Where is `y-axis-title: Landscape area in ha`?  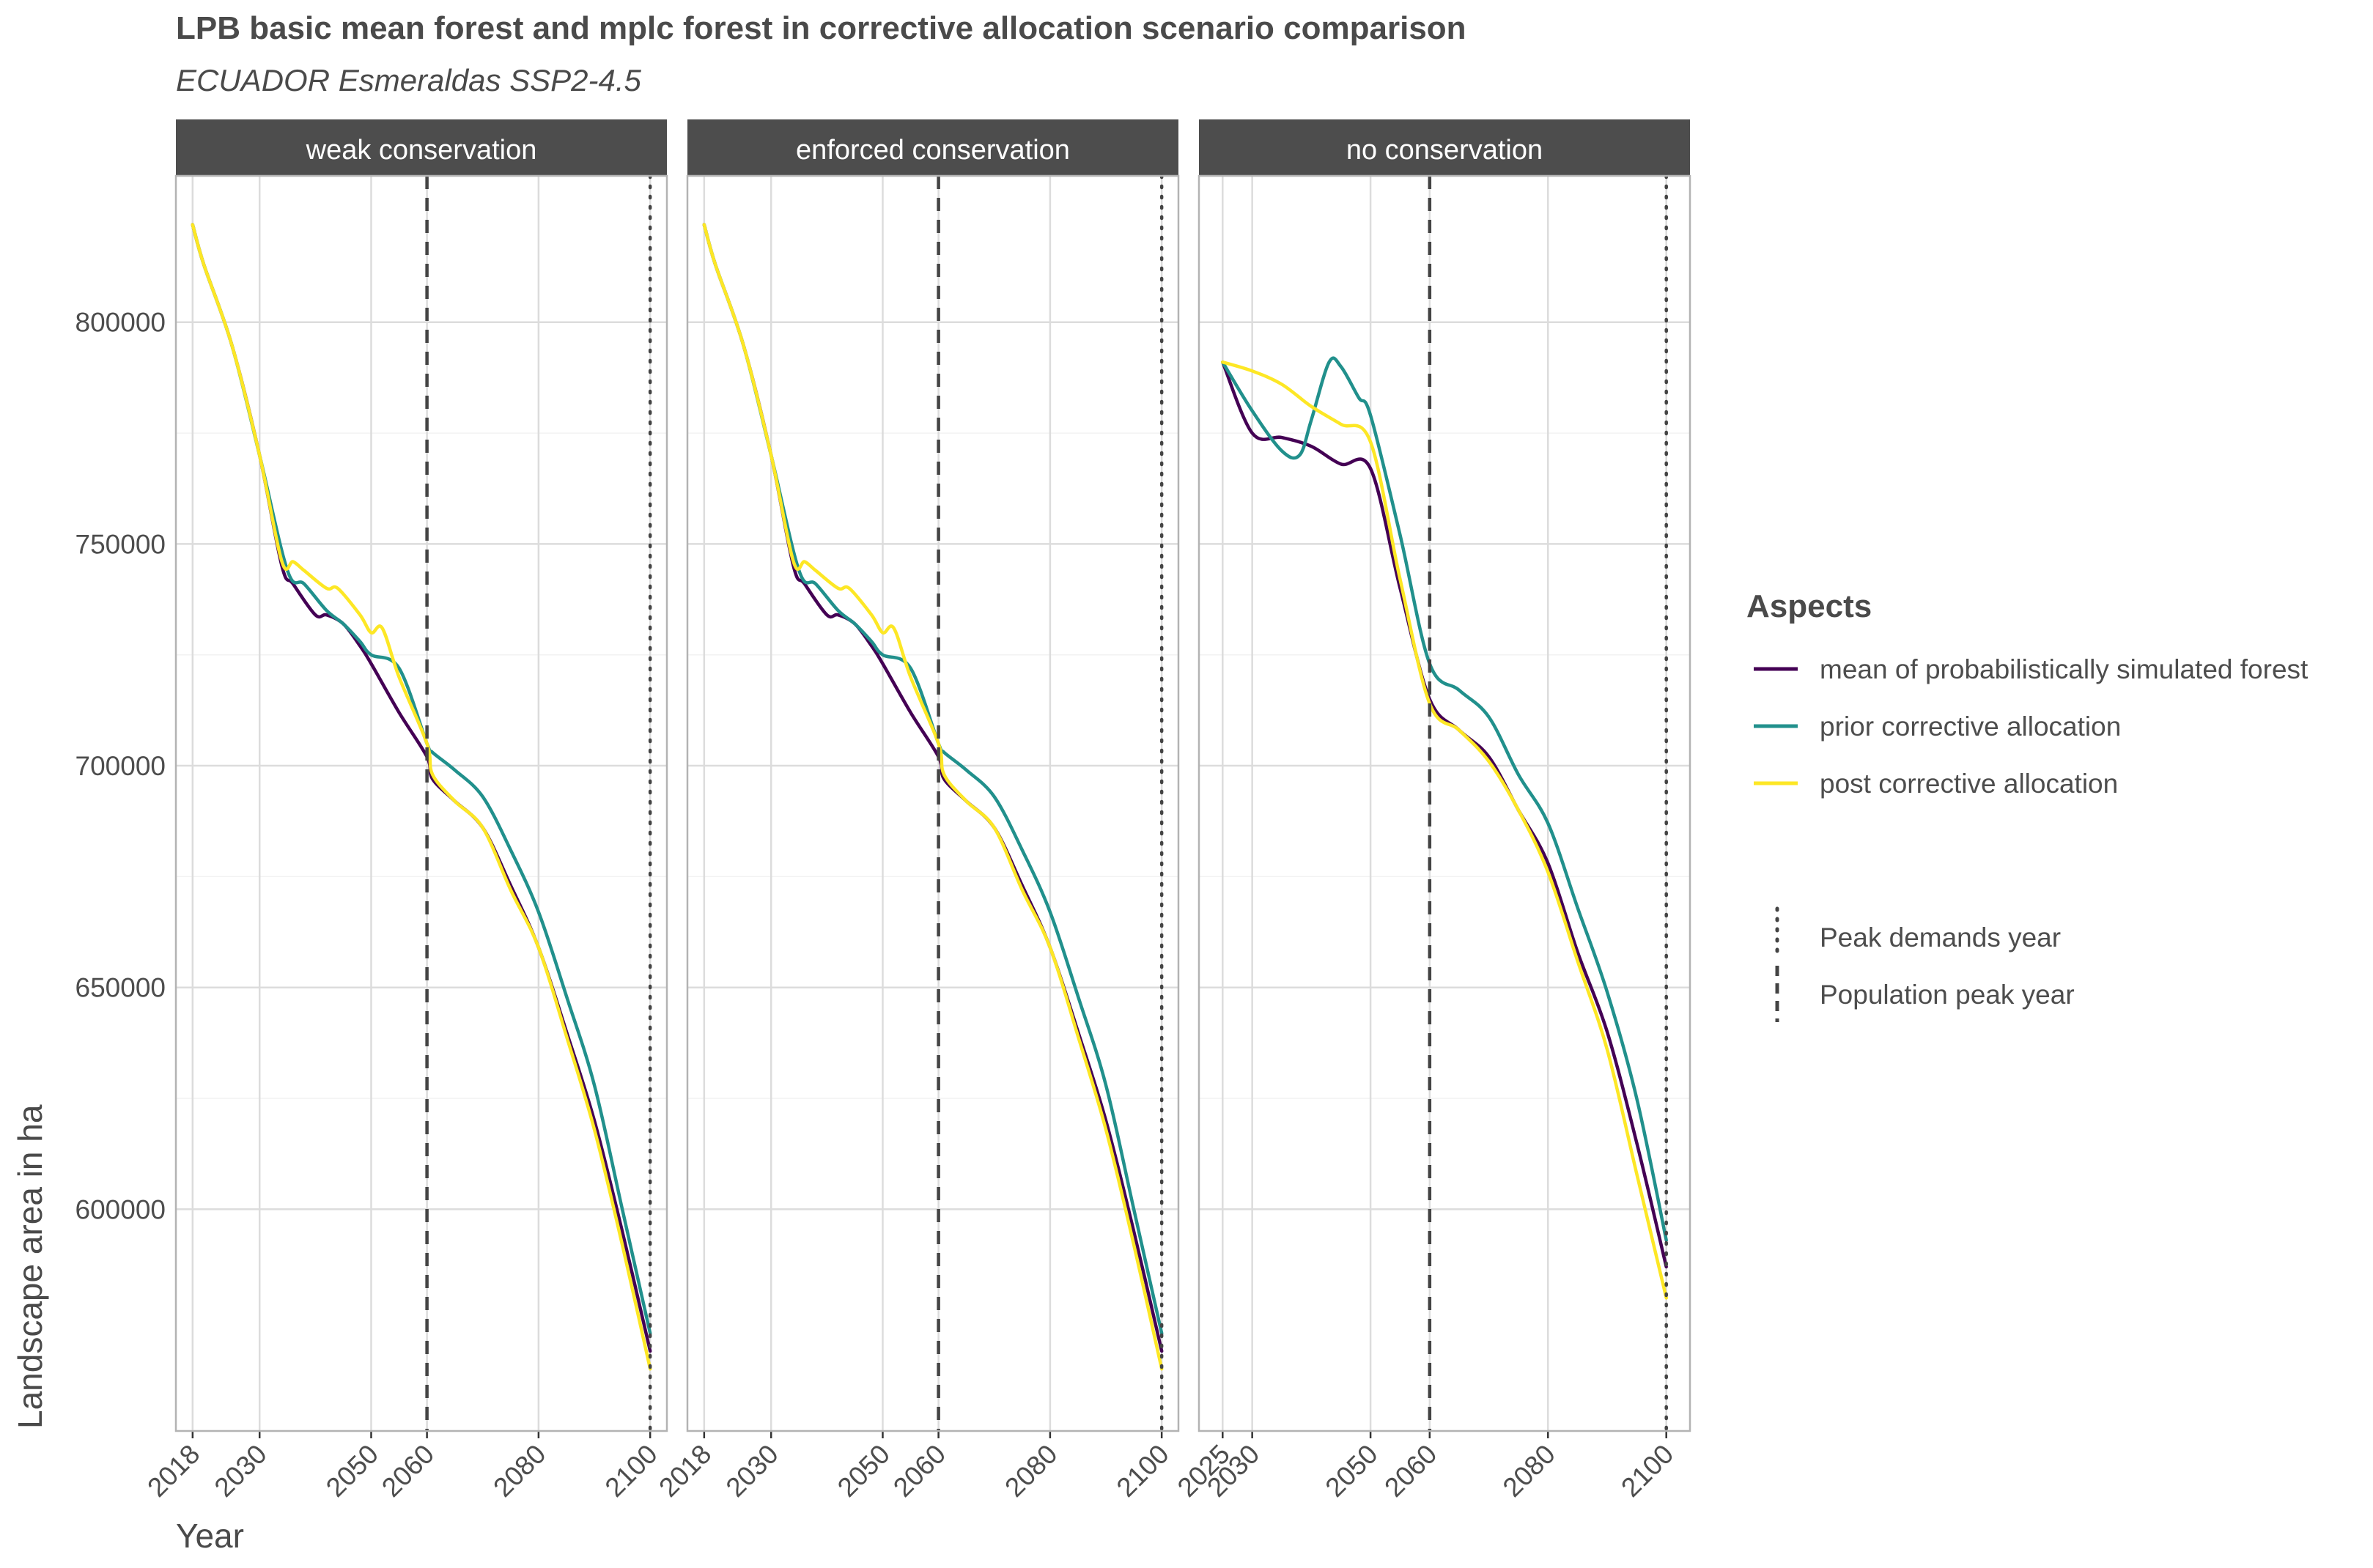
y-axis-title: Landscape area in ha is located at coordinates (30, 1267).